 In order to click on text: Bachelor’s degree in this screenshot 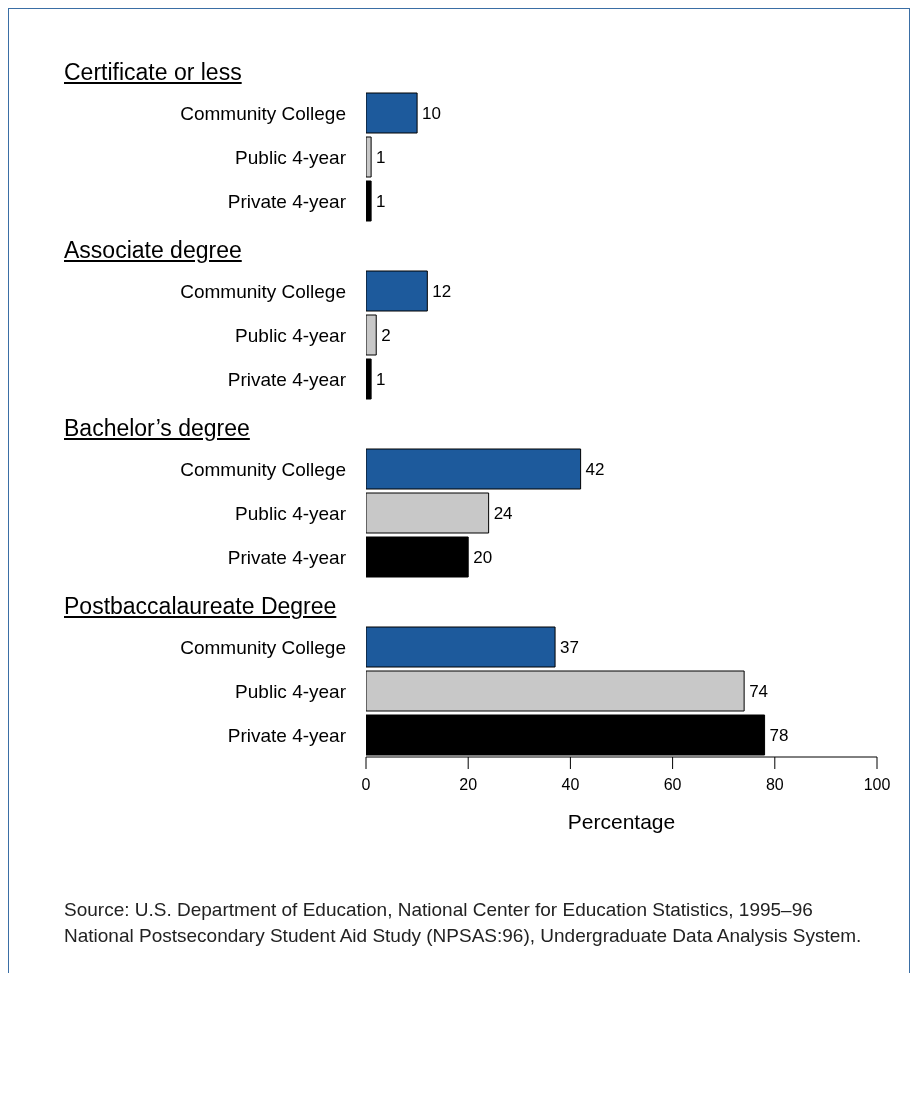, I will do `click(157, 429)`.